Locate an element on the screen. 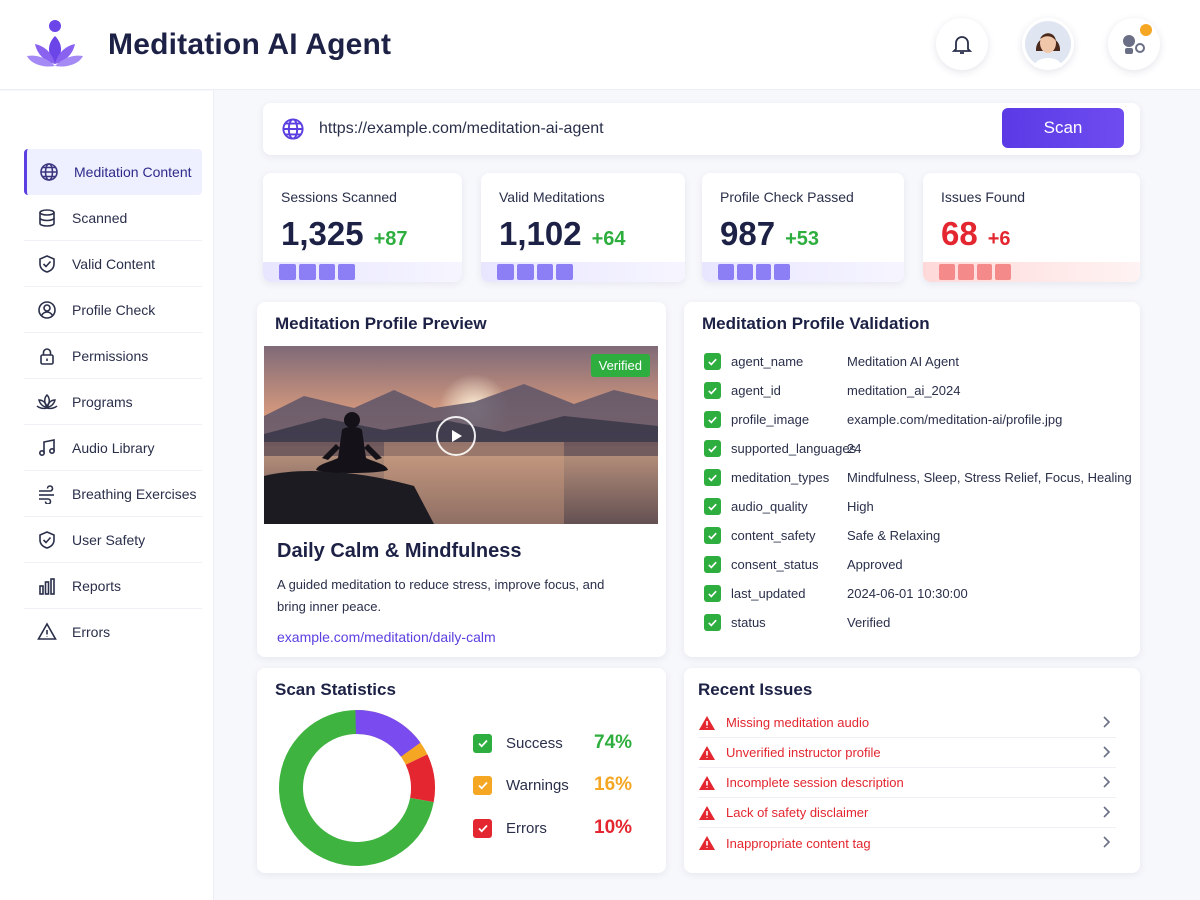 Image resolution: width=1200 pixels, height=900 pixels. validation-value: Approved is located at coordinates (875, 564).